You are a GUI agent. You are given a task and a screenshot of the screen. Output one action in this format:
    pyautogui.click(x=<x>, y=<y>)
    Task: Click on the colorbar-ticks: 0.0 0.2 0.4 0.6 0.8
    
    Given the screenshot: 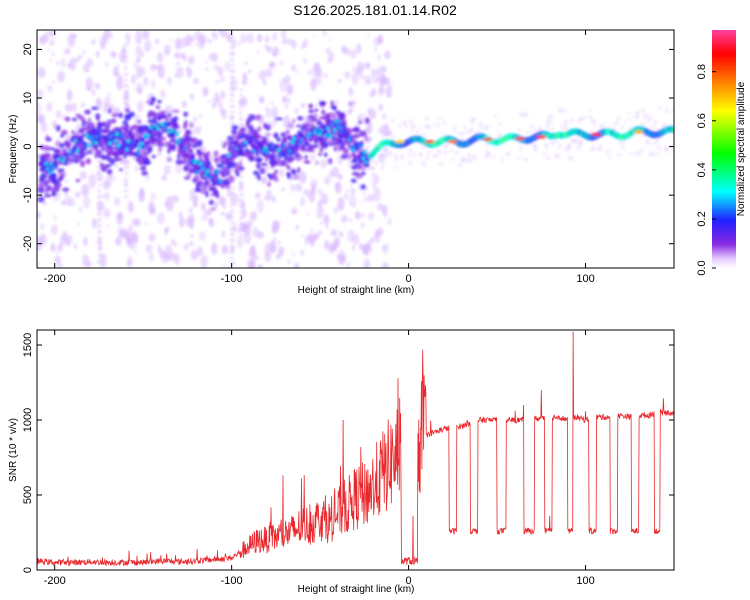 What is the action you would take?
    pyautogui.click(x=706, y=170)
    